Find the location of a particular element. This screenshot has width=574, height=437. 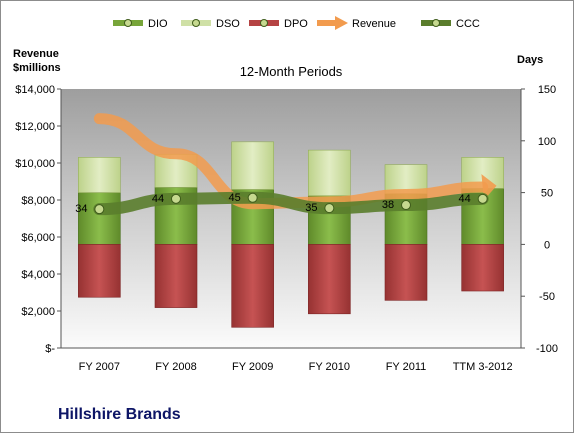

legend-label: Revenue is located at coordinates (374, 24).